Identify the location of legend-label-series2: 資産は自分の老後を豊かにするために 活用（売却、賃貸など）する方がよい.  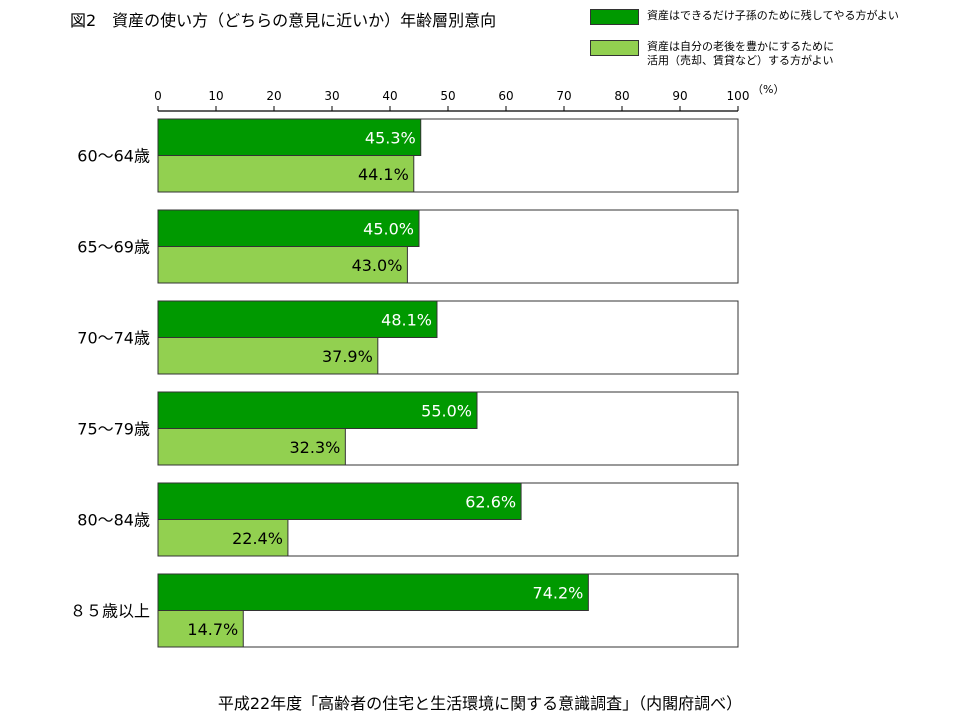
(741, 53).